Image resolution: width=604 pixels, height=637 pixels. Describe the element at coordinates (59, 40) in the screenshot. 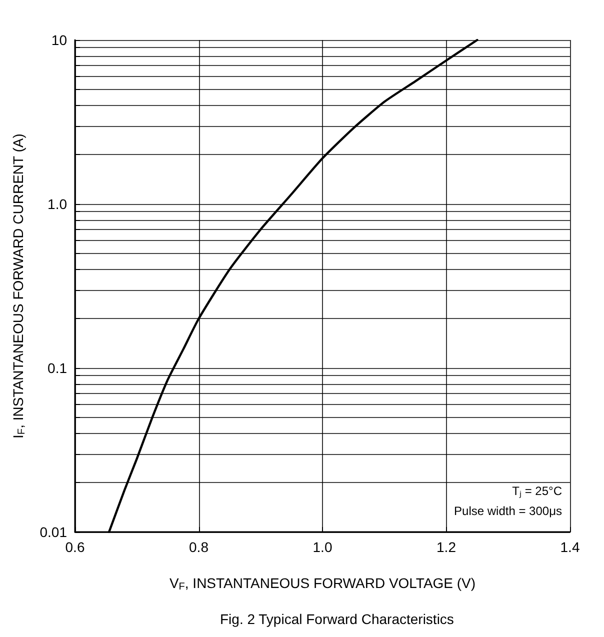

I see `y-tick-label: 10` at that location.